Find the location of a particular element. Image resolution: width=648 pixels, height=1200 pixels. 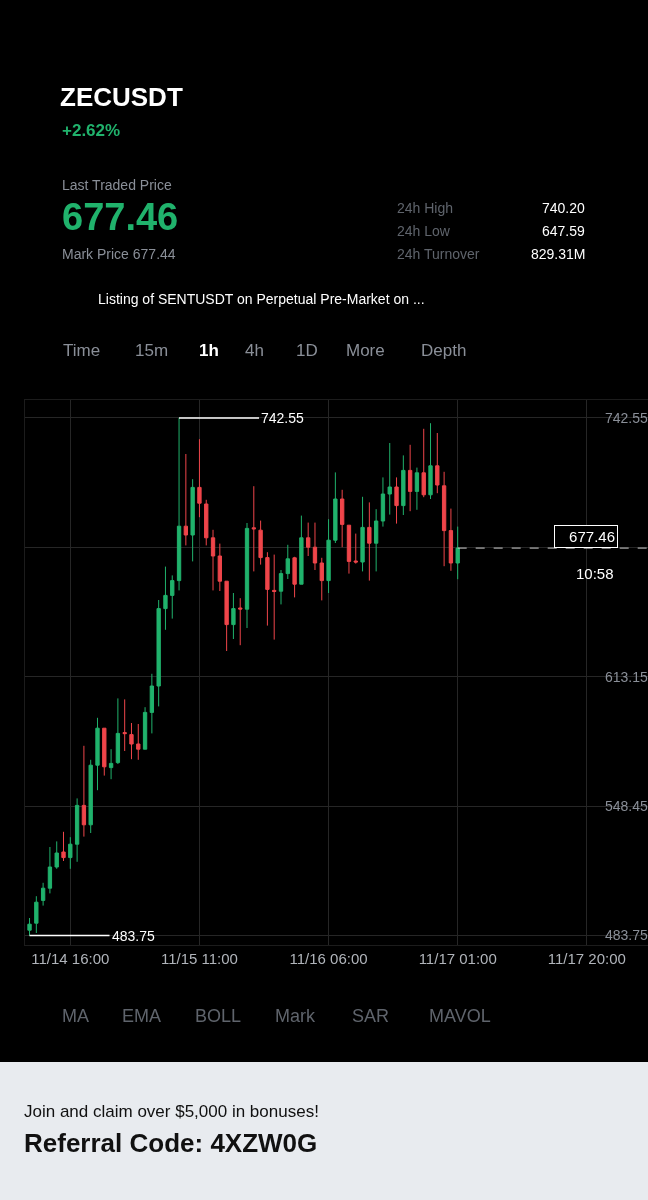

text: 1D is located at coordinates (307, 350).